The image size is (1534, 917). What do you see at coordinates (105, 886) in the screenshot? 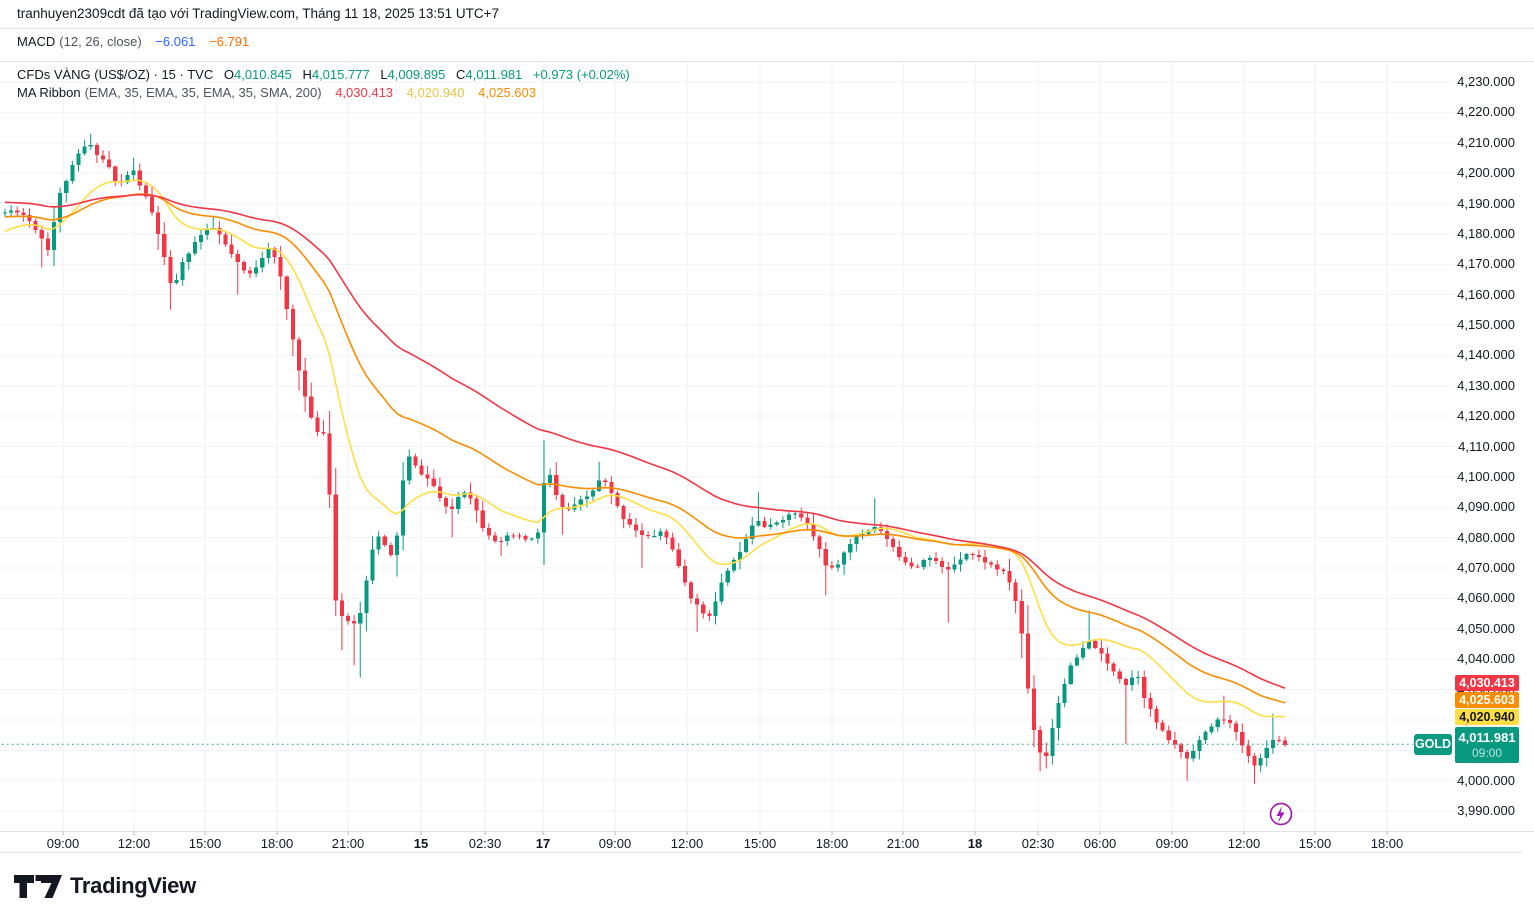
I see `tradingview-logo: TradingView` at bounding box center [105, 886].